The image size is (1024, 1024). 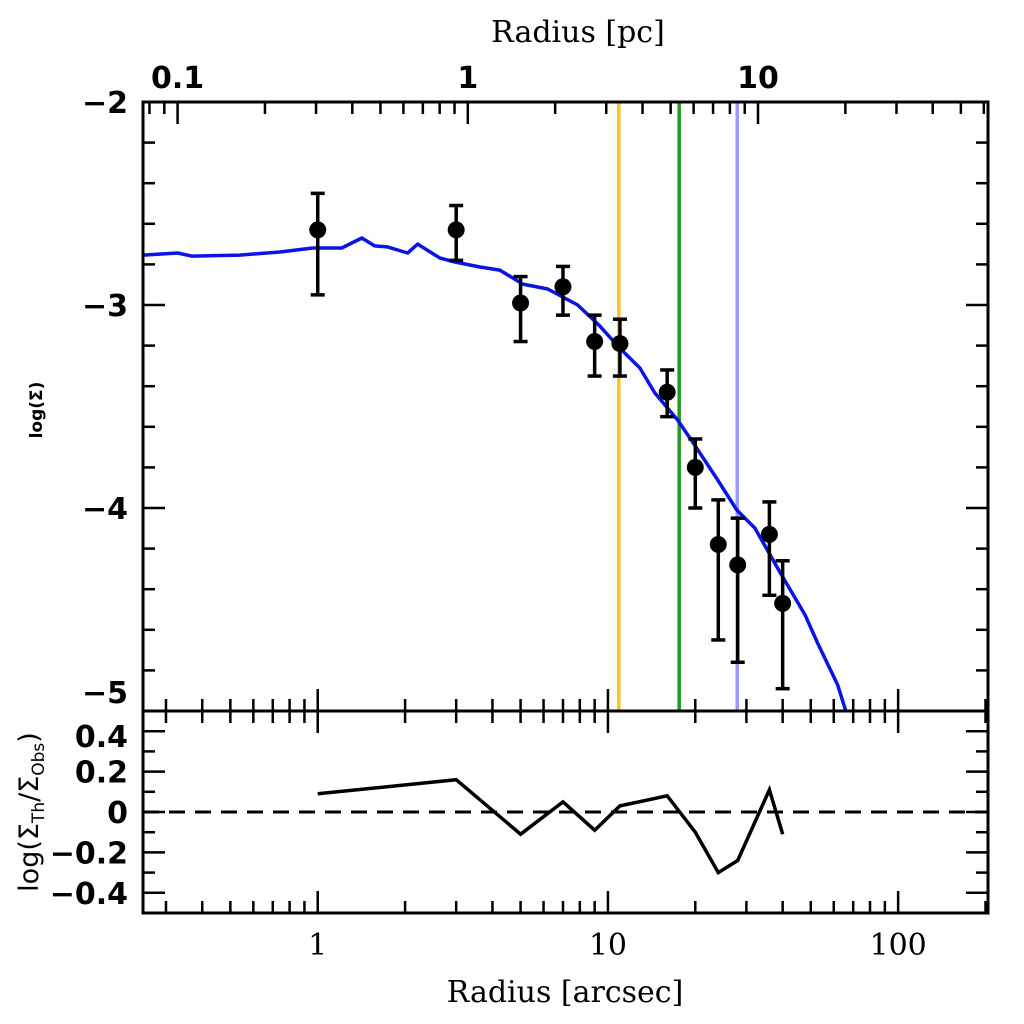 I want to click on res-ylabel-pre: log(Σ, so click(x=29, y=857).